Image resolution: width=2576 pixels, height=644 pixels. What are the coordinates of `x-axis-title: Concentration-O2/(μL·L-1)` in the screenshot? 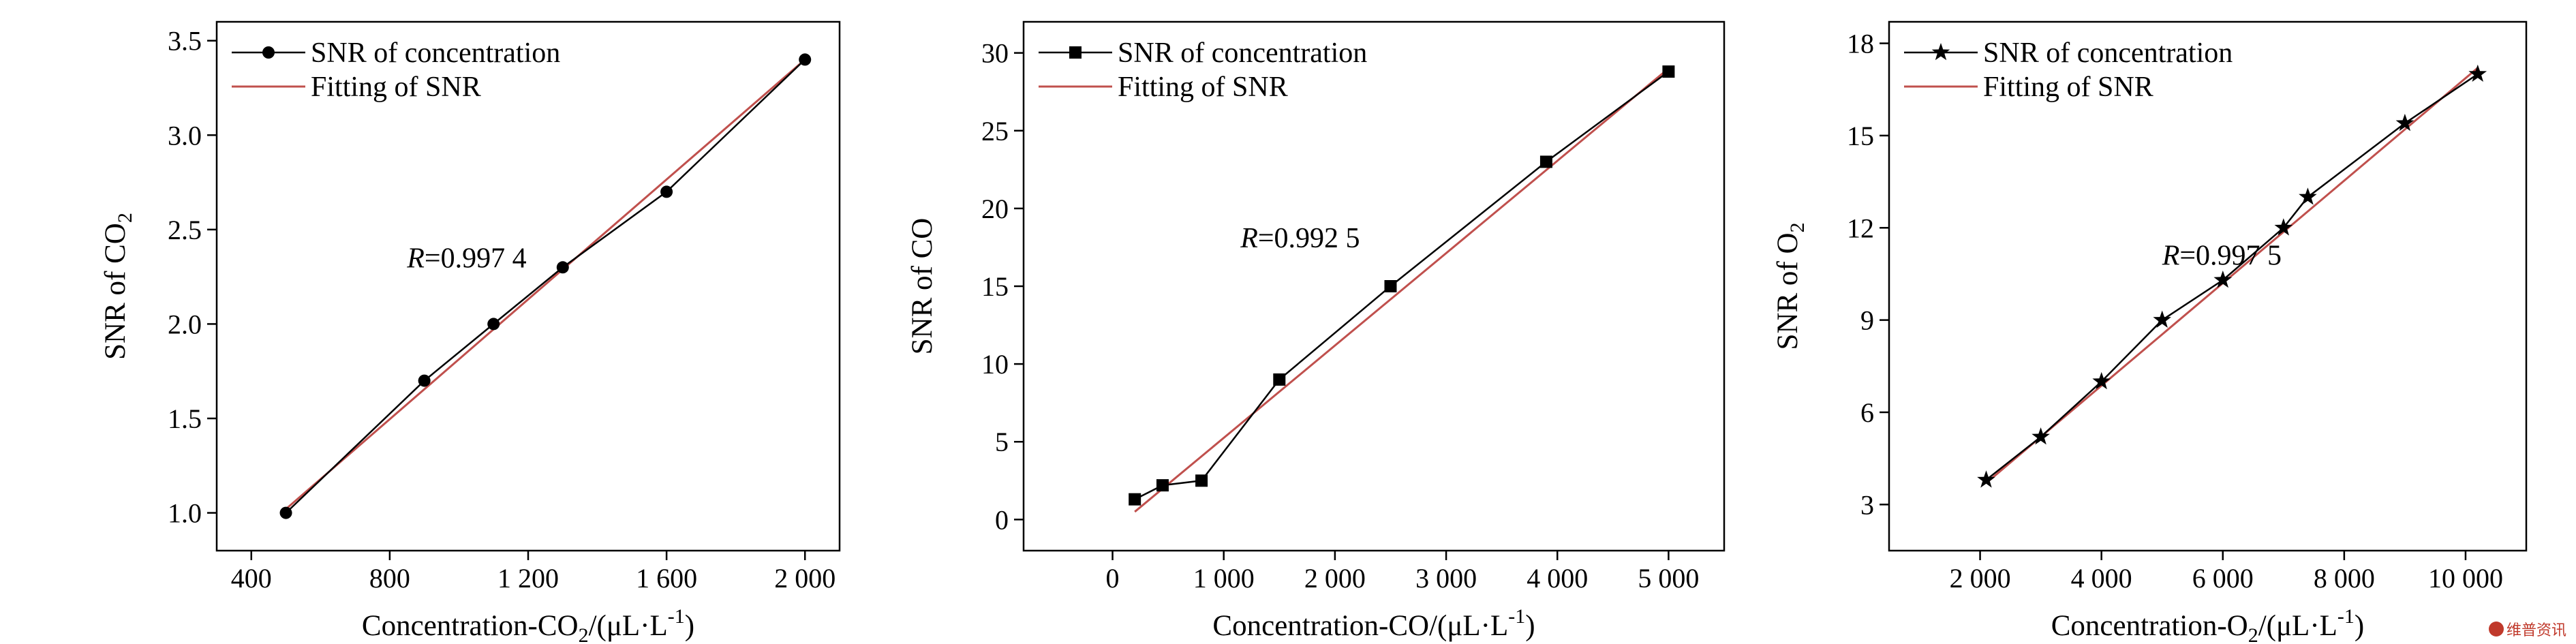 It's located at (2207, 624).